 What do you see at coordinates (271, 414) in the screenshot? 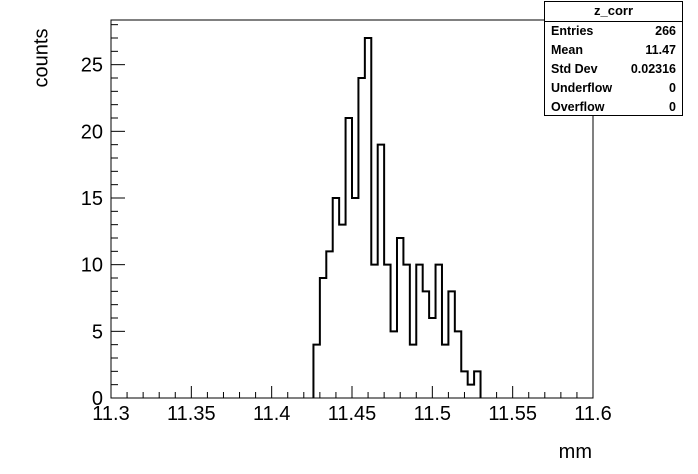
I see `x-tick-label: 11.4` at bounding box center [271, 414].